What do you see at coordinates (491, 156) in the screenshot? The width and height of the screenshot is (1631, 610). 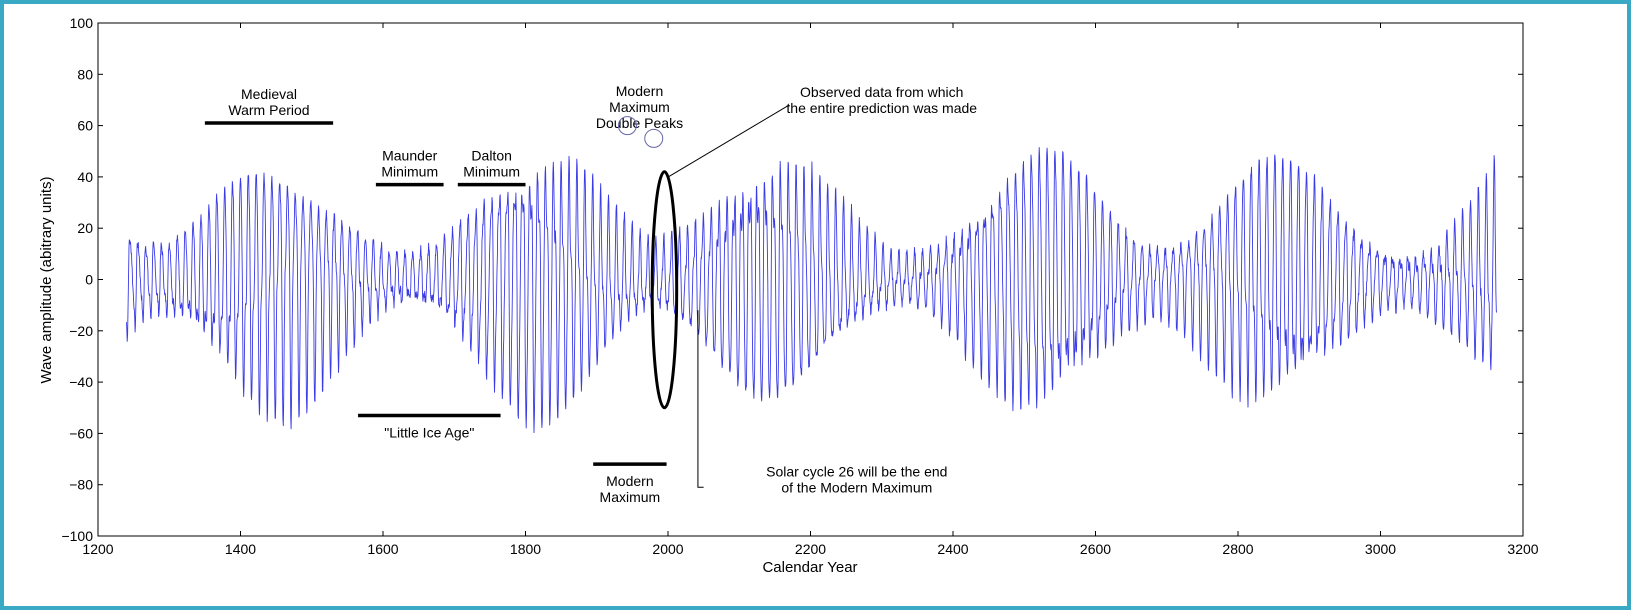 I see `dalton-minimum-label: Dalton` at bounding box center [491, 156].